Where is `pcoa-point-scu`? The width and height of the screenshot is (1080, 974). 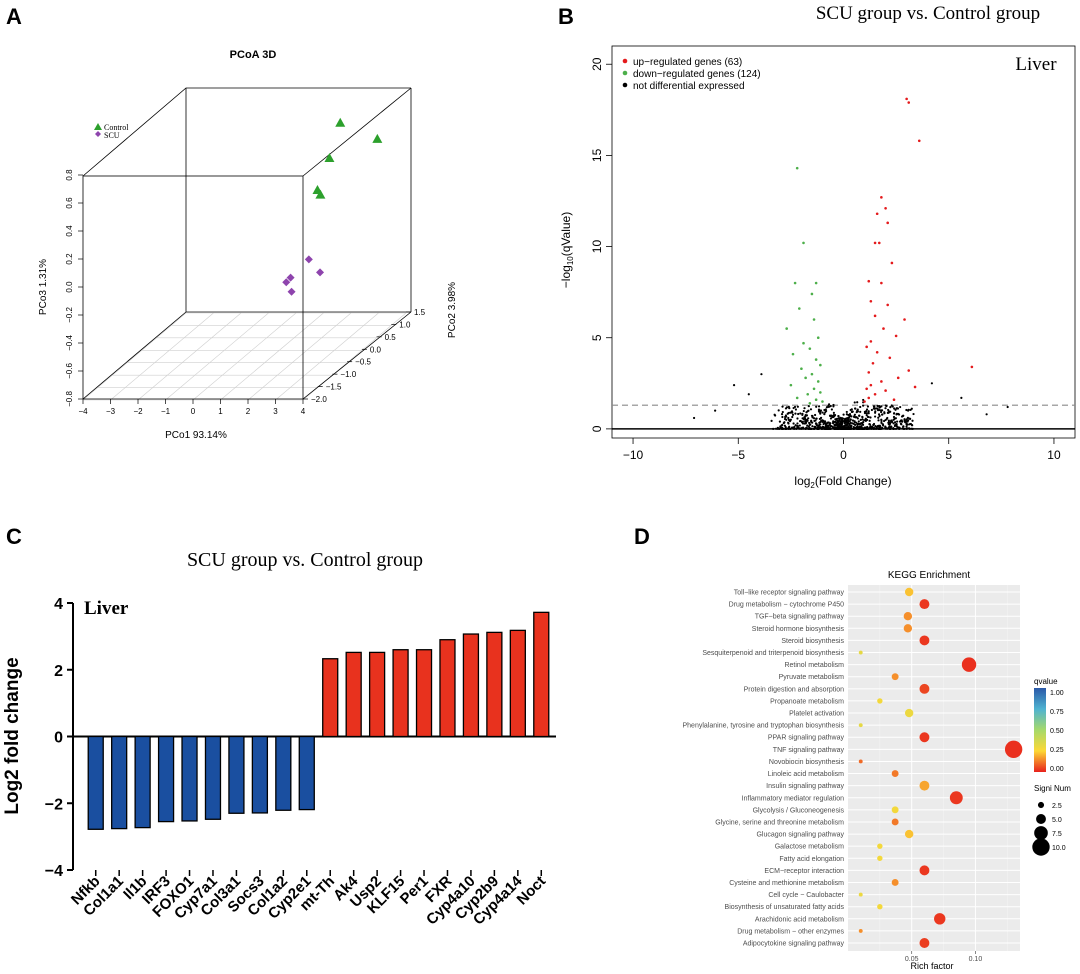
pcoa-point-scu is located at coordinates (320, 272).